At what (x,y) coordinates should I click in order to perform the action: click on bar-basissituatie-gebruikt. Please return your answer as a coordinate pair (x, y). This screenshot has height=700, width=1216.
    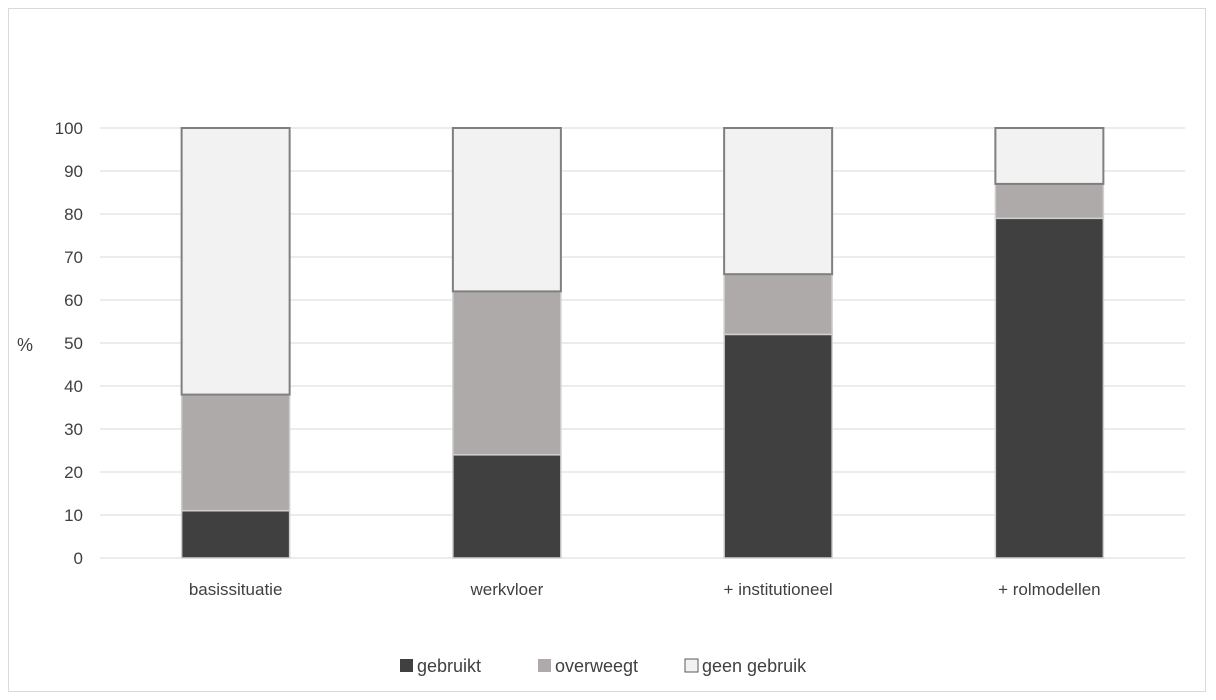
    Looking at the image, I should click on (235, 534).